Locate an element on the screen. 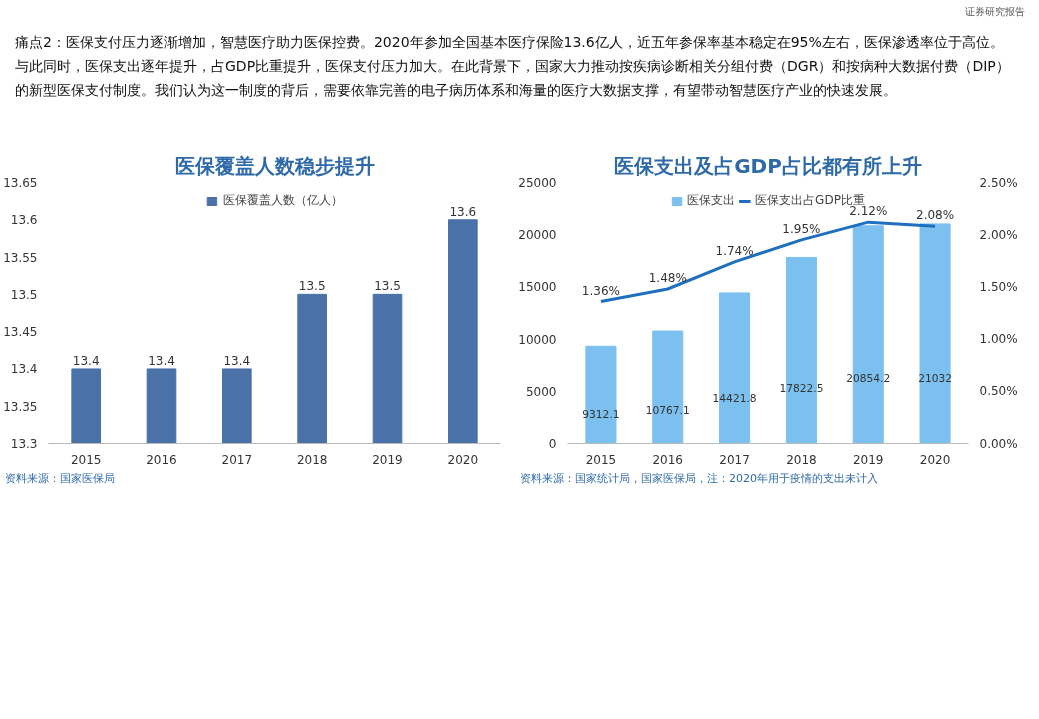 The width and height of the screenshot is (1039, 719). chart-title: 医保覆盖人数稳步提升 is located at coordinates (274, 165).